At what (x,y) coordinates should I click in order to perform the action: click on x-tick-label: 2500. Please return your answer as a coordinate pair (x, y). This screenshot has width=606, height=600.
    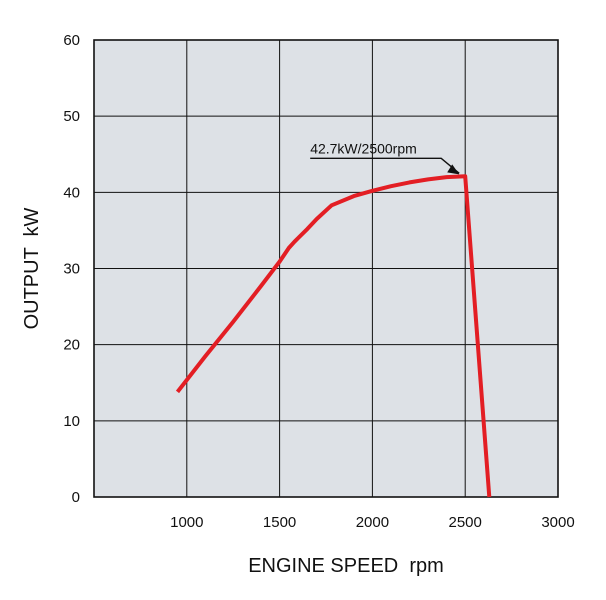
    Looking at the image, I should click on (465, 522).